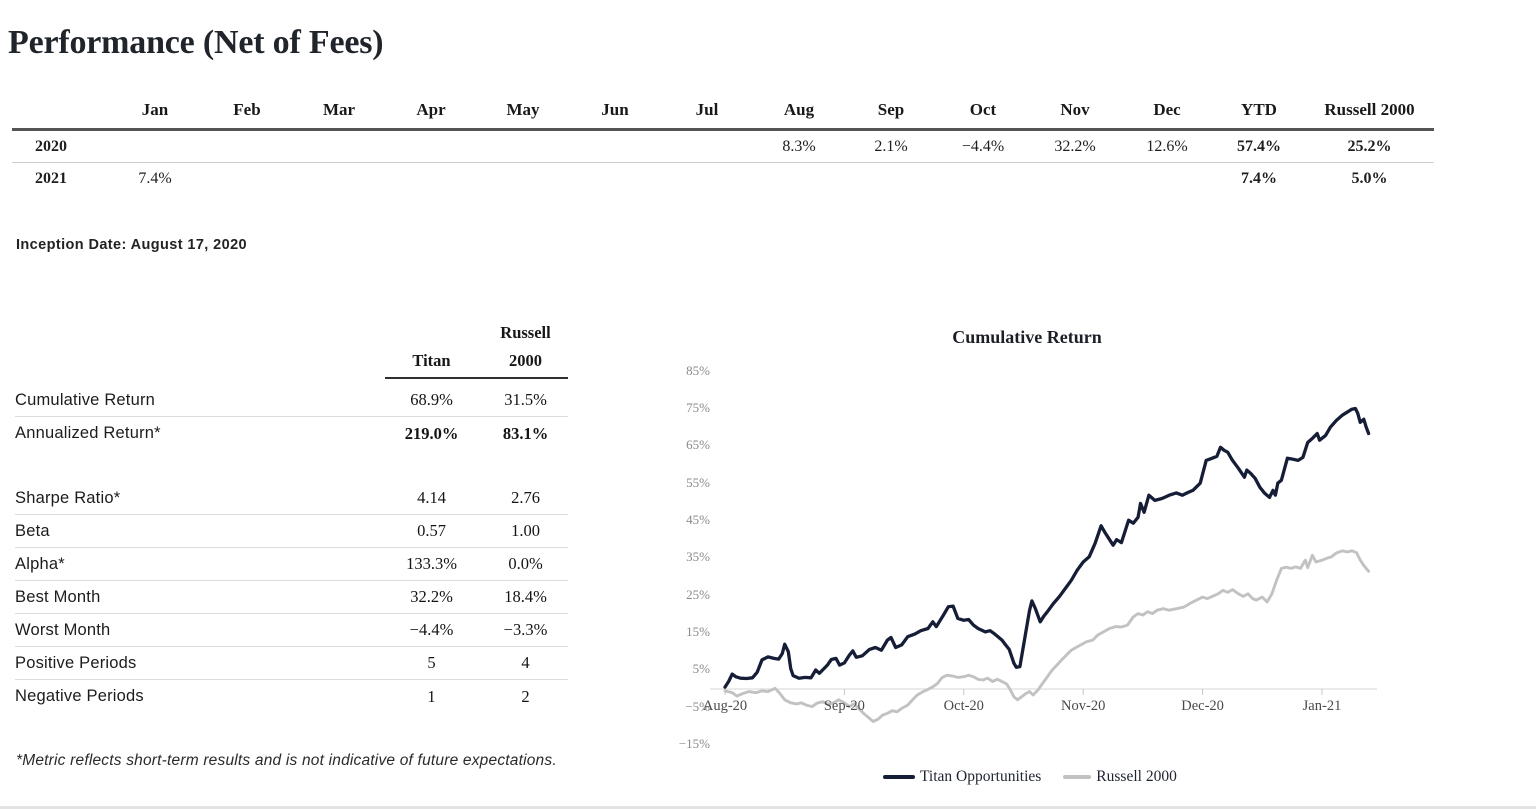 Image resolution: width=1536 pixels, height=811 pixels. Describe the element at coordinates (698, 631) in the screenshot. I see `y-axis-label: 15%` at that location.